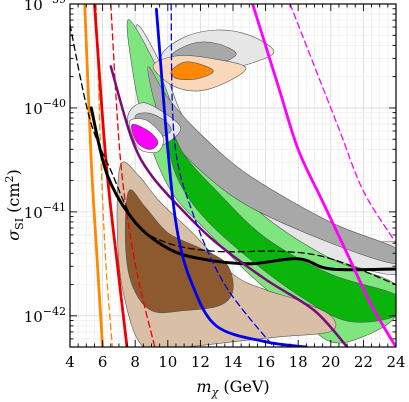  I want to click on y-axis-label-symbol: σ, so click(13, 235).